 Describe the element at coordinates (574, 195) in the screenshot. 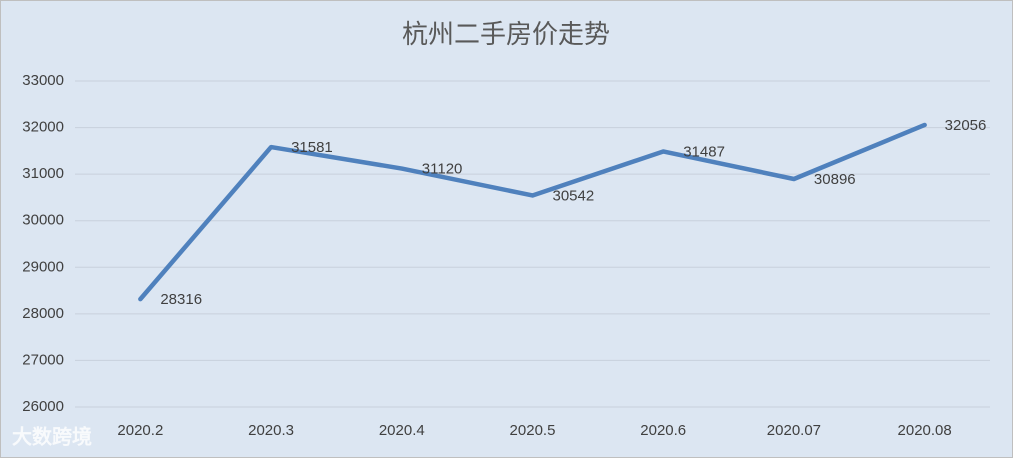

I see `data-label: 30542` at that location.